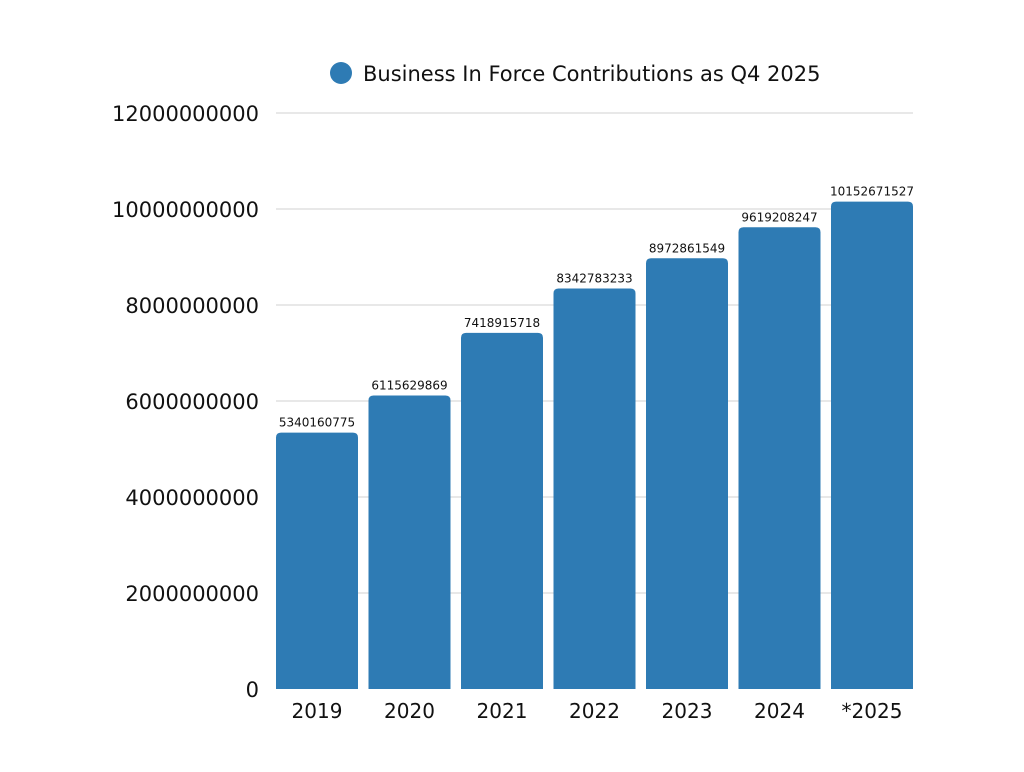 The height and width of the screenshot is (772, 1024). What do you see at coordinates (409, 385) in the screenshot?
I see `data-label: 6115629869` at bounding box center [409, 385].